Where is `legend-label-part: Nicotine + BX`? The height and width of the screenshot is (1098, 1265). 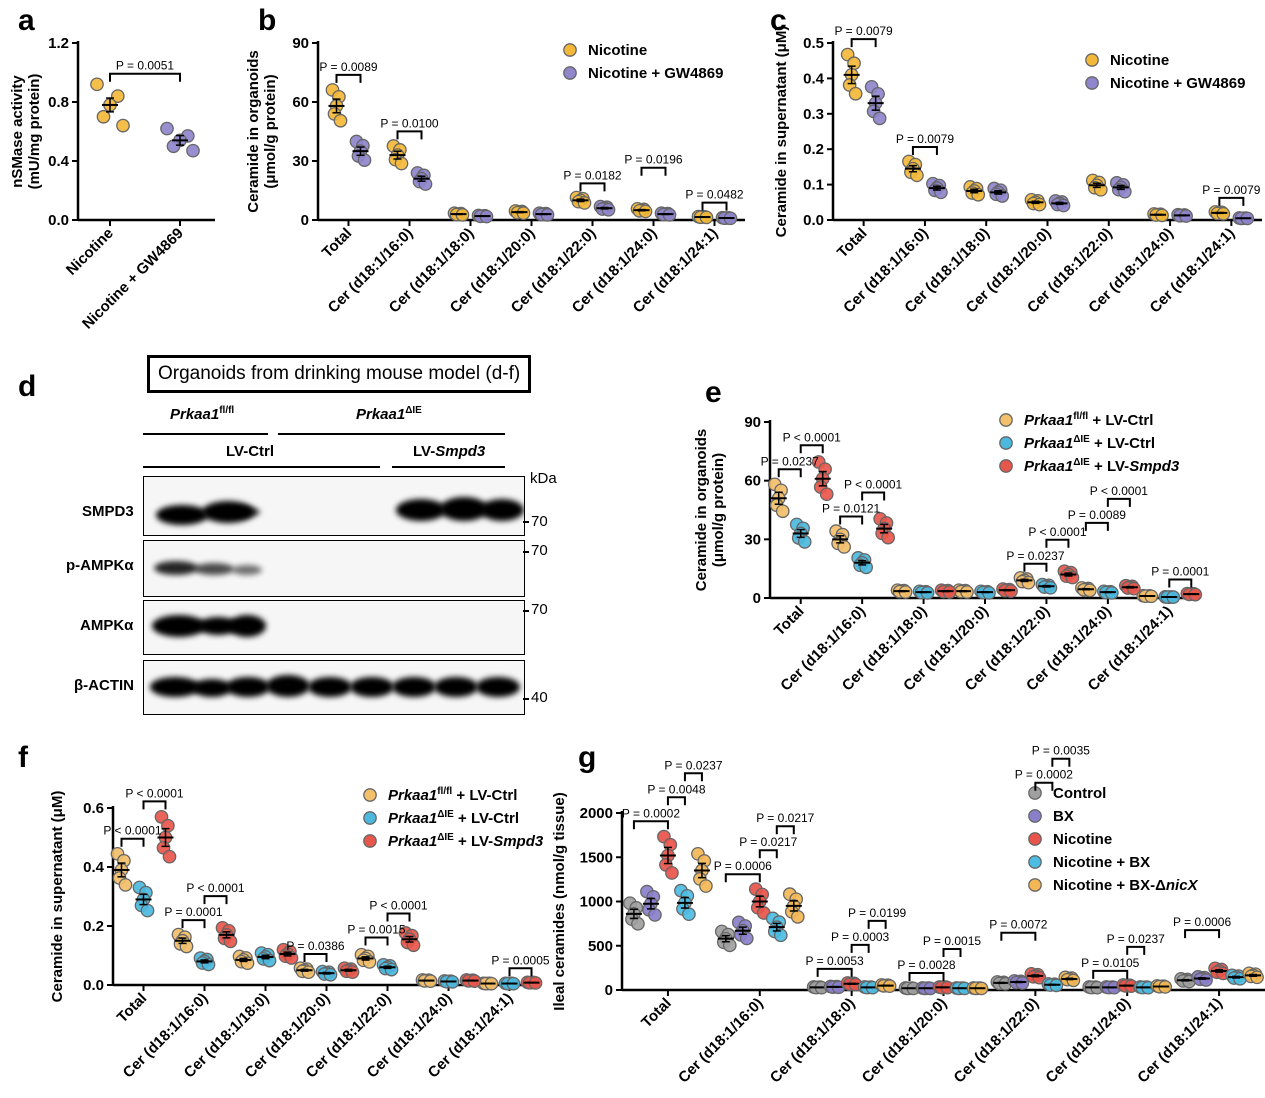
legend-label-part: Nicotine + BX is located at coordinates (1101, 862).